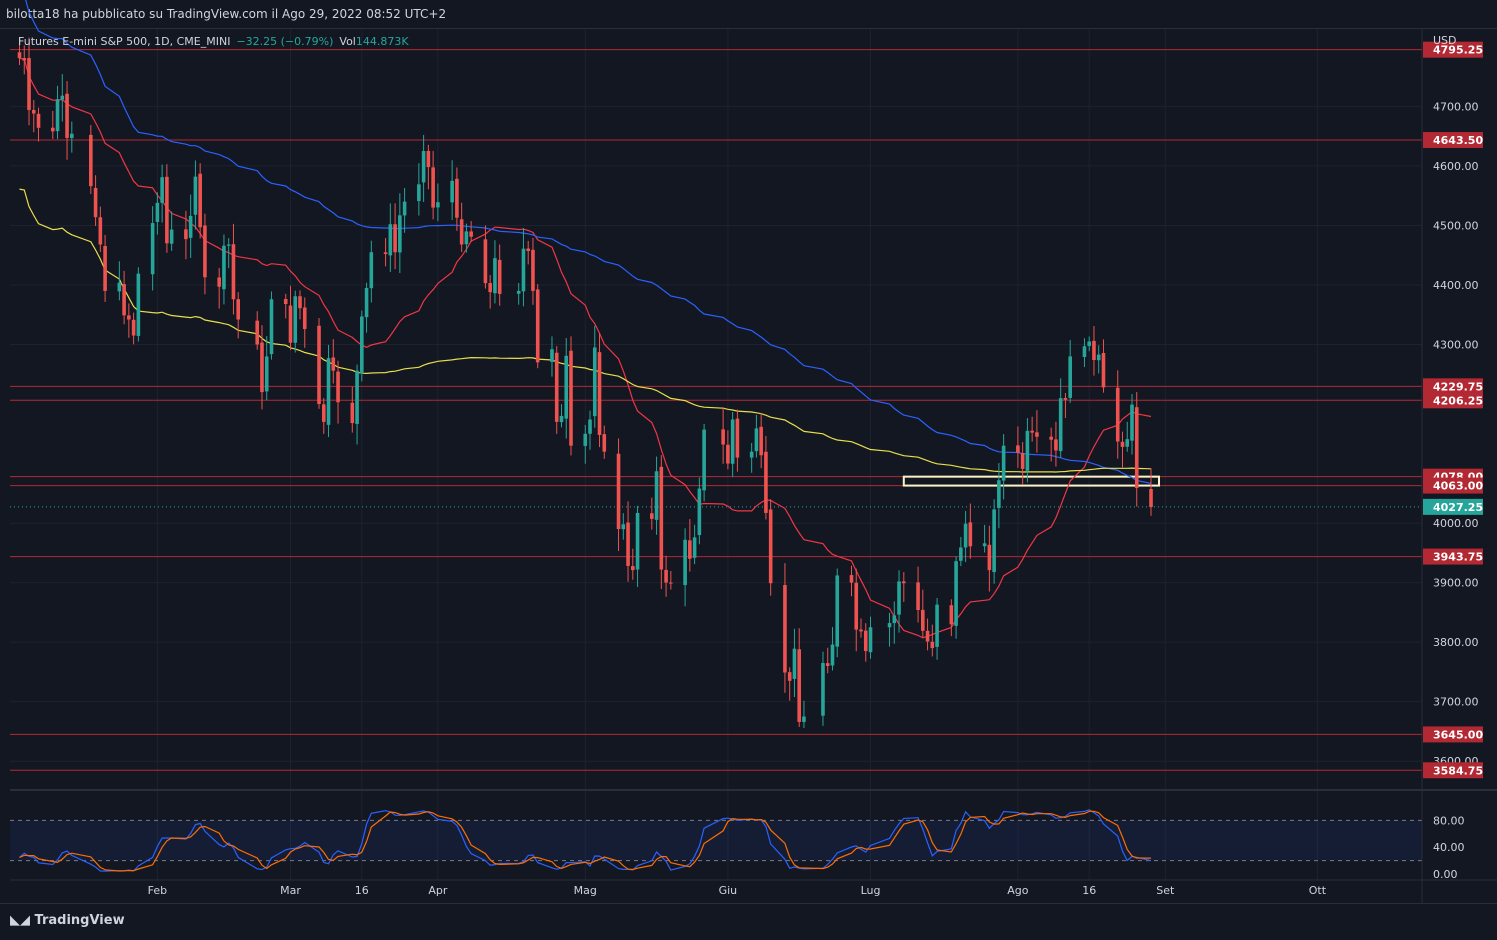  I want to click on level-label: 3943.75, so click(1458, 557).